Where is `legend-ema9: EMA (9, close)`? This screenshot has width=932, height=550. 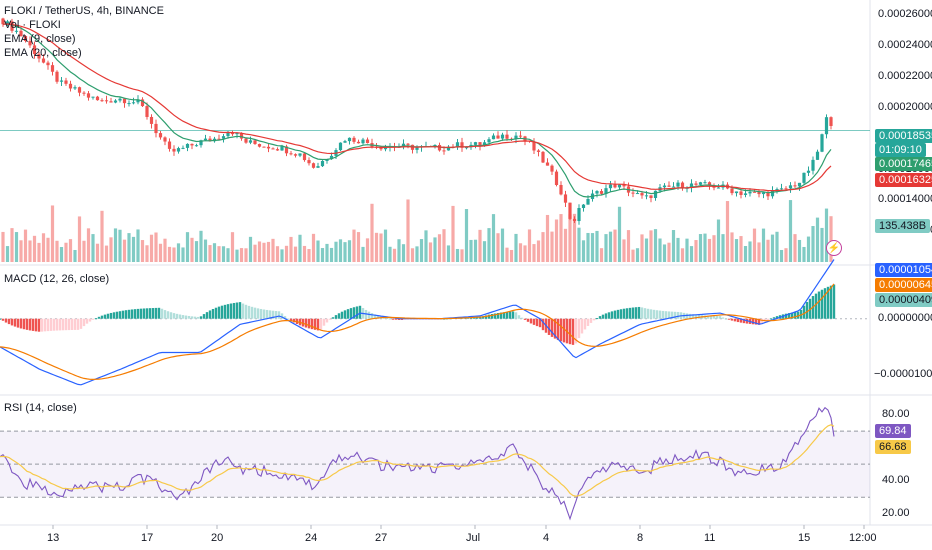
legend-ema9: EMA (9, close) is located at coordinates (40, 39).